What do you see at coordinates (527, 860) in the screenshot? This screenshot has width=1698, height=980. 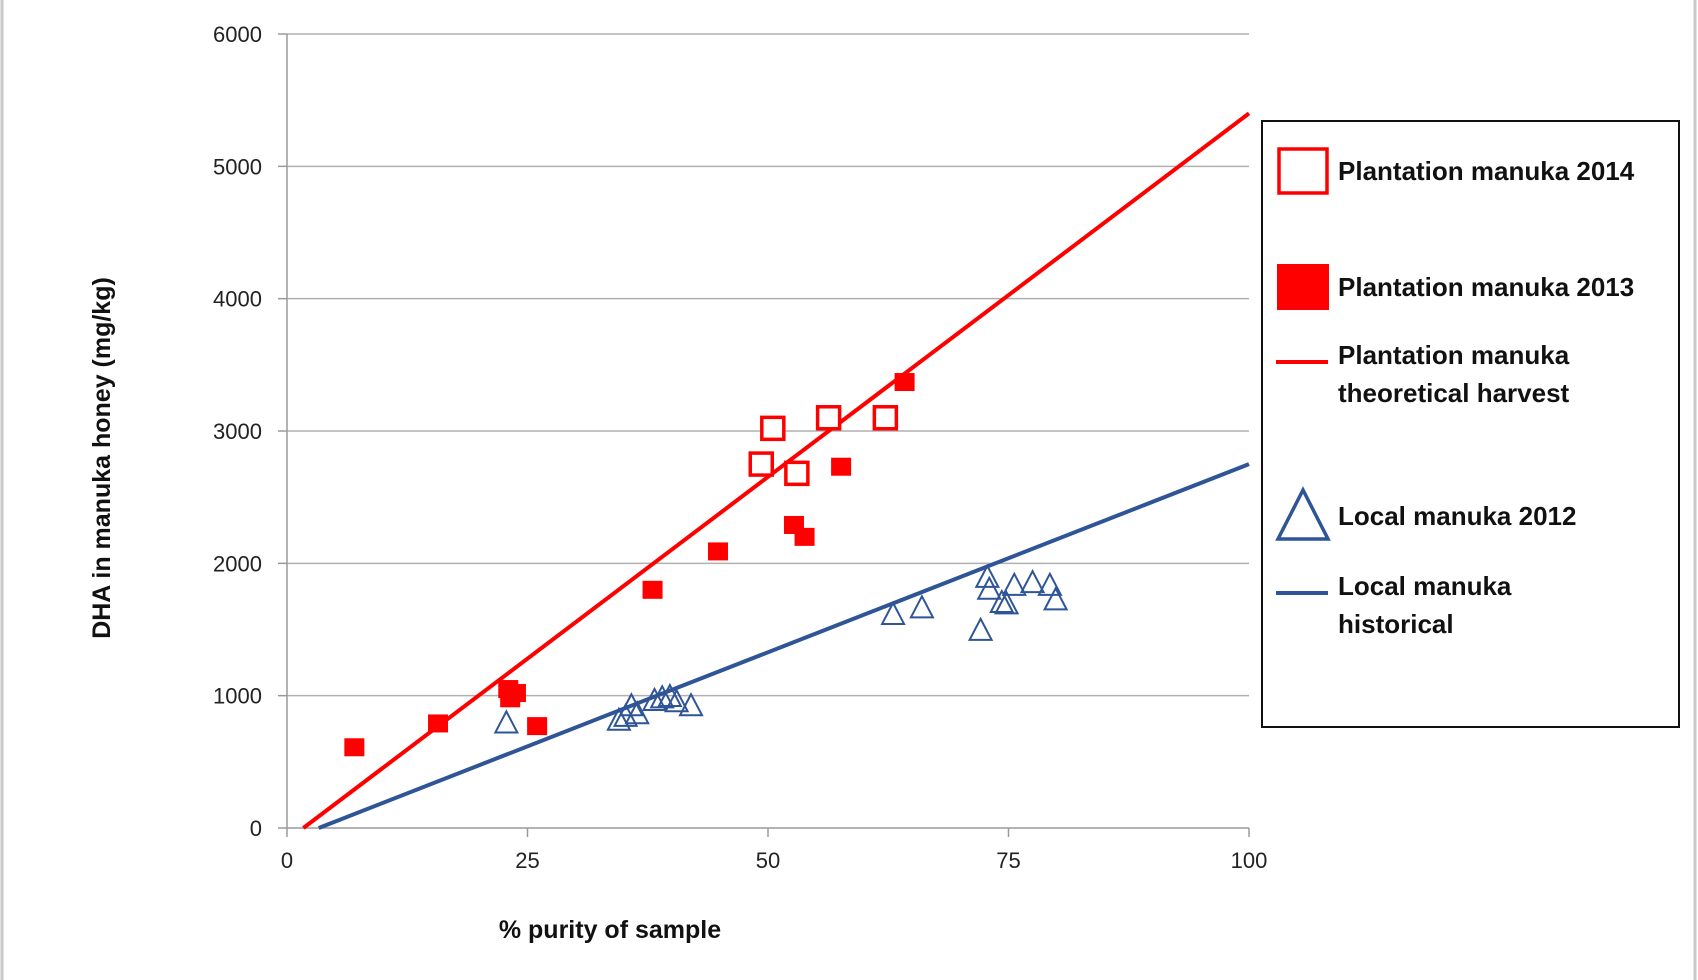 I see `x-tick-label: 25` at bounding box center [527, 860].